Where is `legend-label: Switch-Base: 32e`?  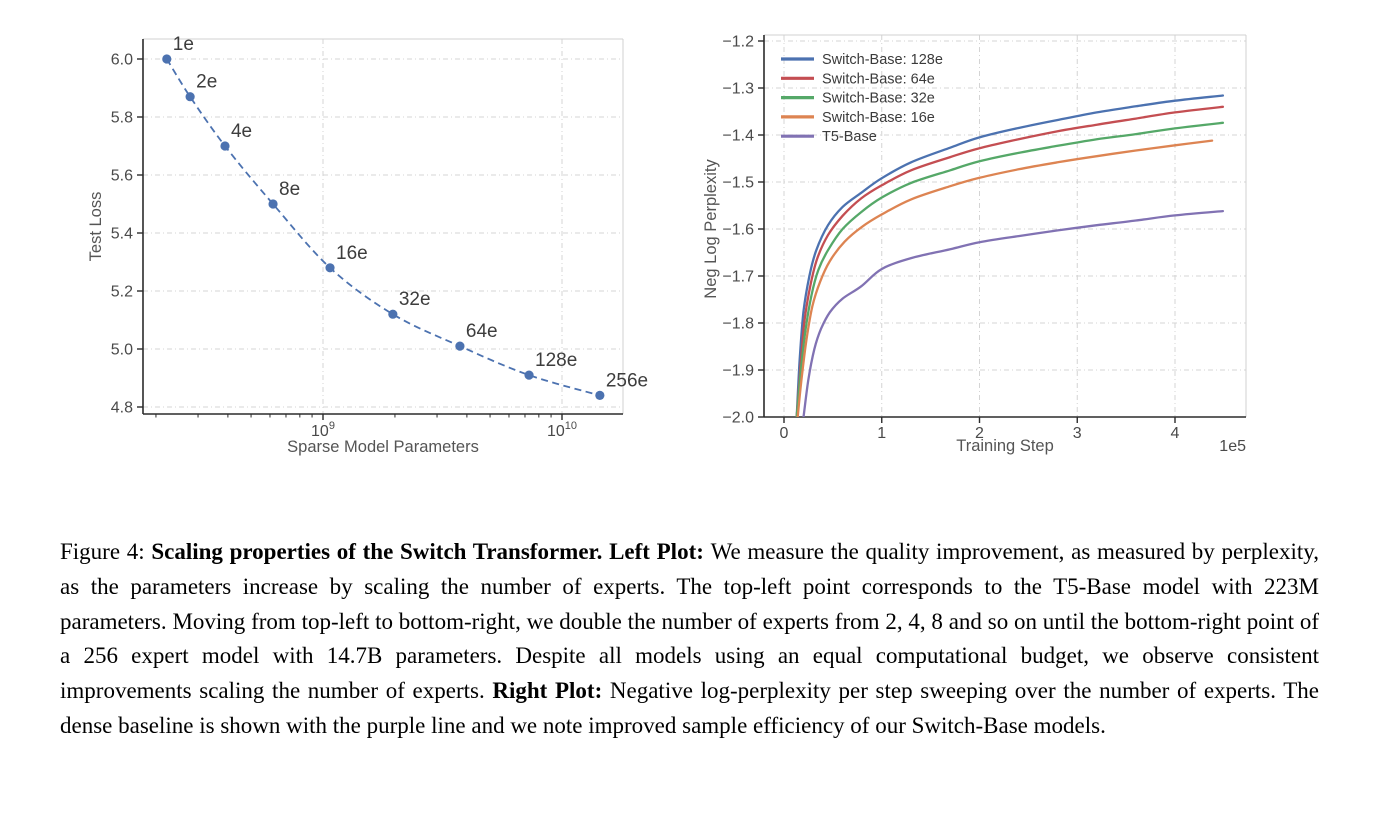 legend-label: Switch-Base: 32e is located at coordinates (878, 99).